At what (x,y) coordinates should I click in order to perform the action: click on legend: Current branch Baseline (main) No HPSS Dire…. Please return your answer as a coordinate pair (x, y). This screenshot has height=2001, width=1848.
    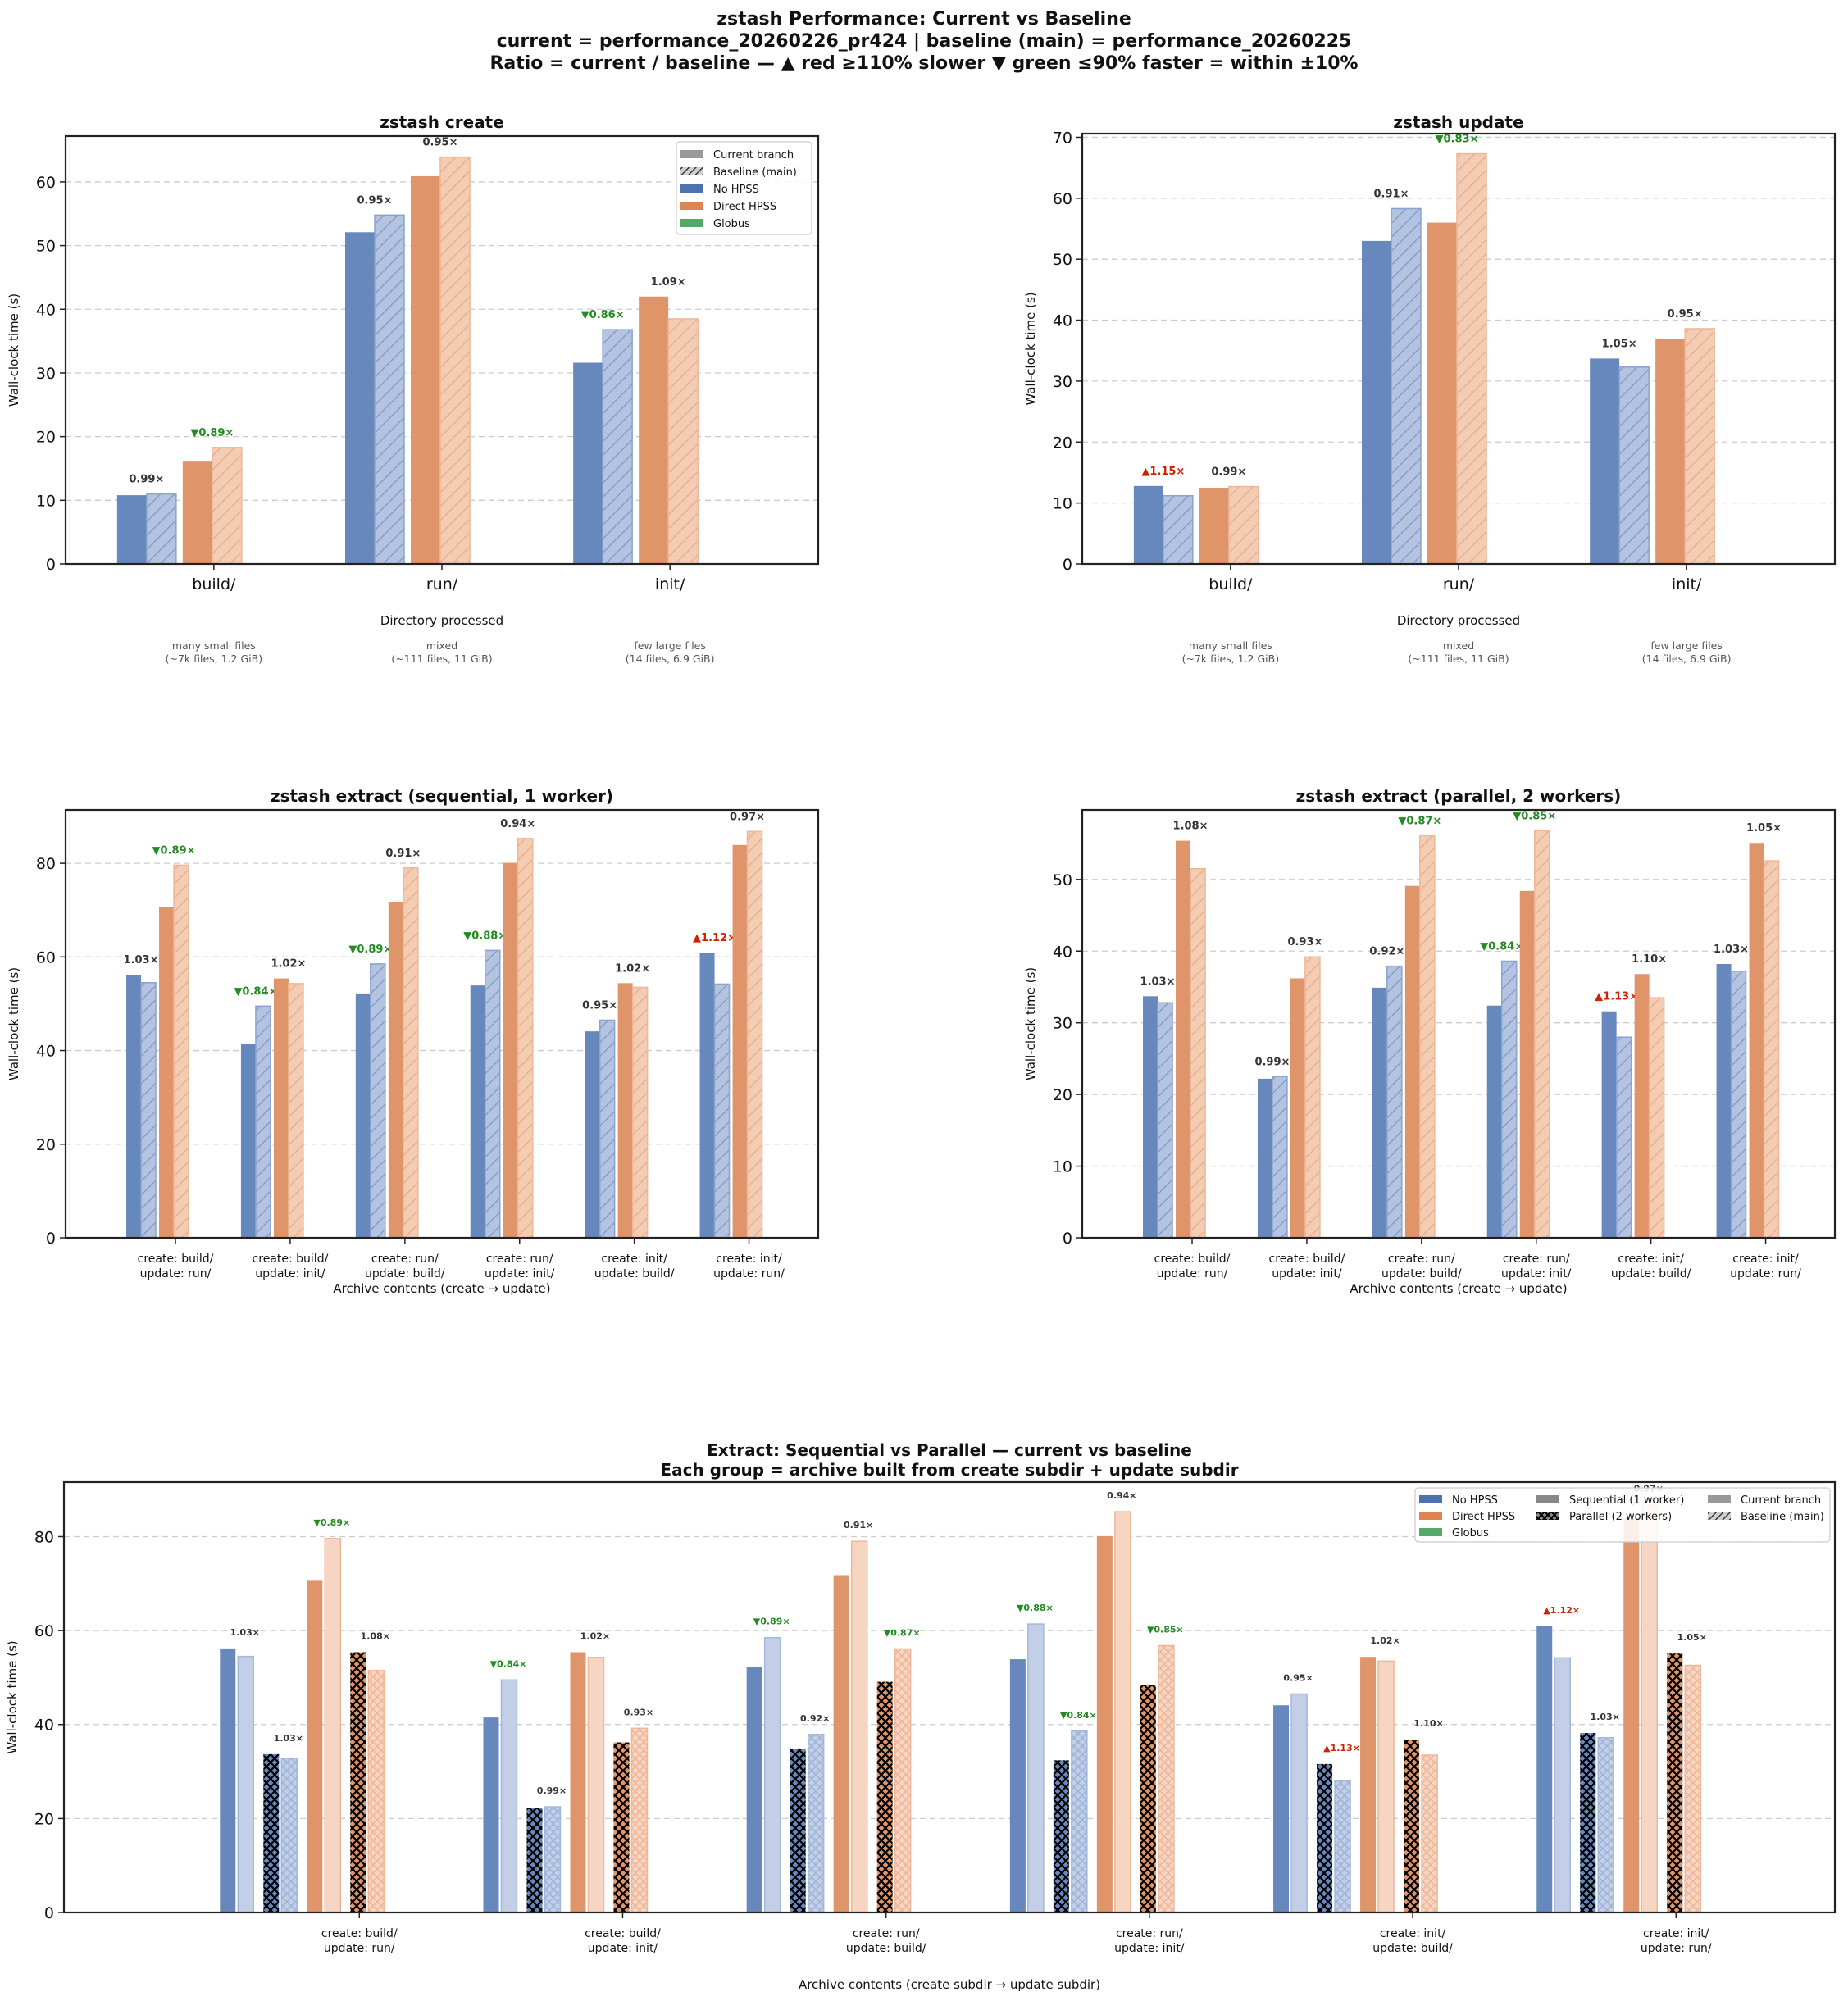
    Looking at the image, I should click on (744, 188).